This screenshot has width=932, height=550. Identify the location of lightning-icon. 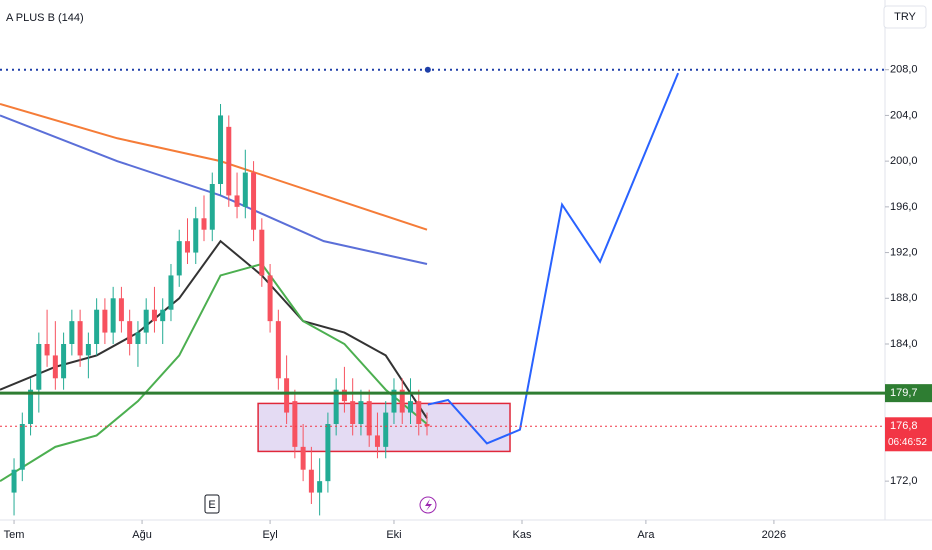
(428, 505).